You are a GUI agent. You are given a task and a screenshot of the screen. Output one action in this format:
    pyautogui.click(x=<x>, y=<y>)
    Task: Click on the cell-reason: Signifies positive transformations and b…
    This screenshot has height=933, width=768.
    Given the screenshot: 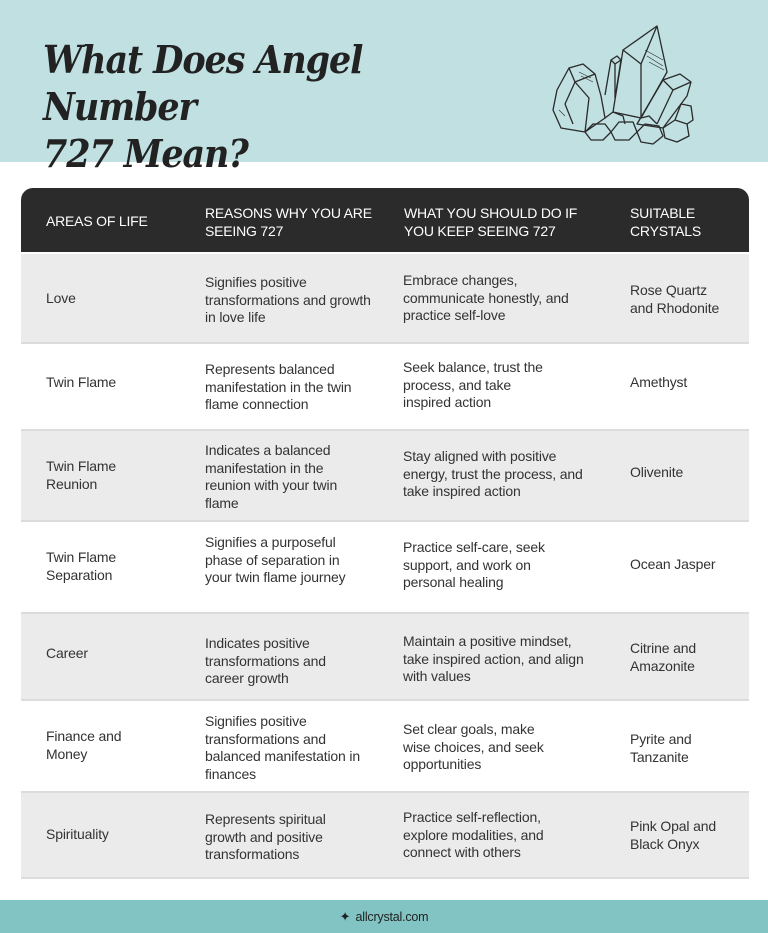 What is the action you would take?
    pyautogui.click(x=283, y=747)
    